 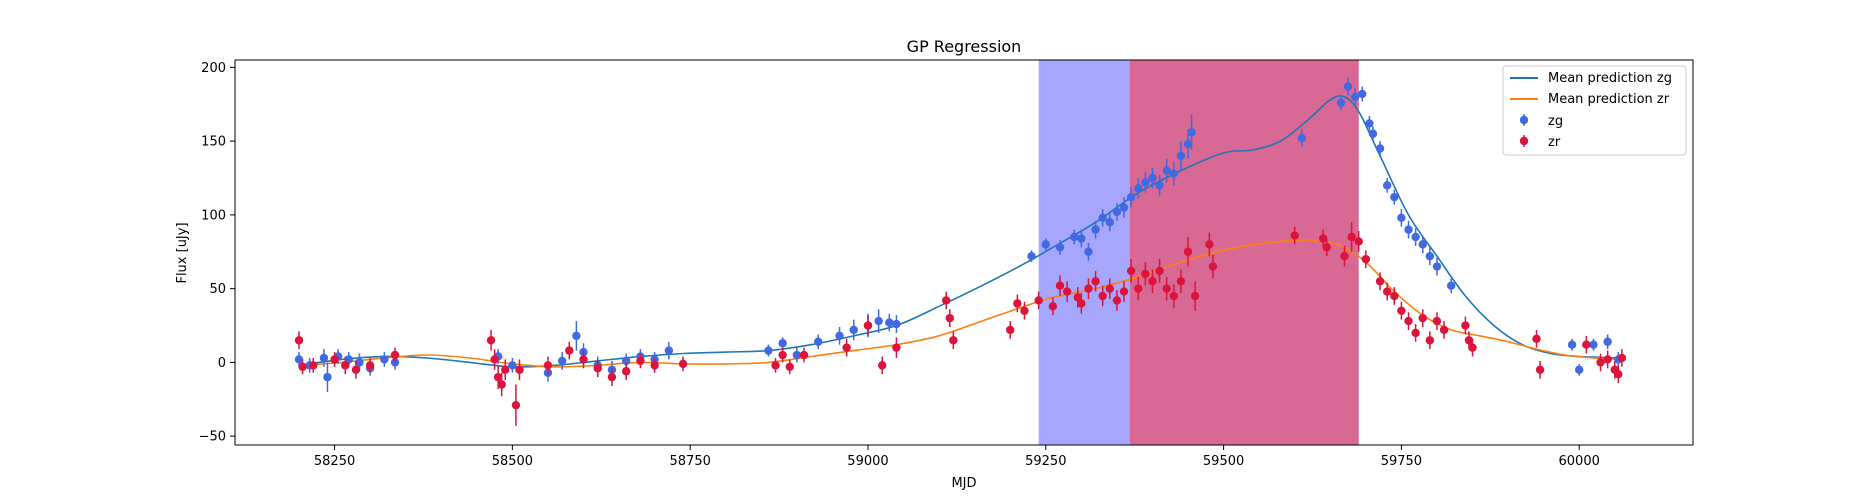 What do you see at coordinates (1554, 142) in the screenshot?
I see `legend-label-zr: zr` at bounding box center [1554, 142].